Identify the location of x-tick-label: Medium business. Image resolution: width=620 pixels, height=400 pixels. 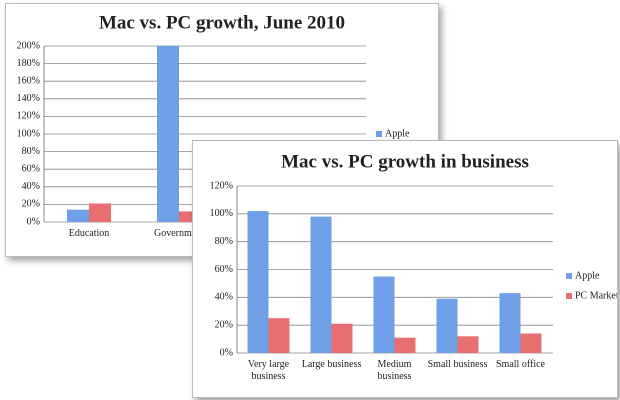
(394, 370).